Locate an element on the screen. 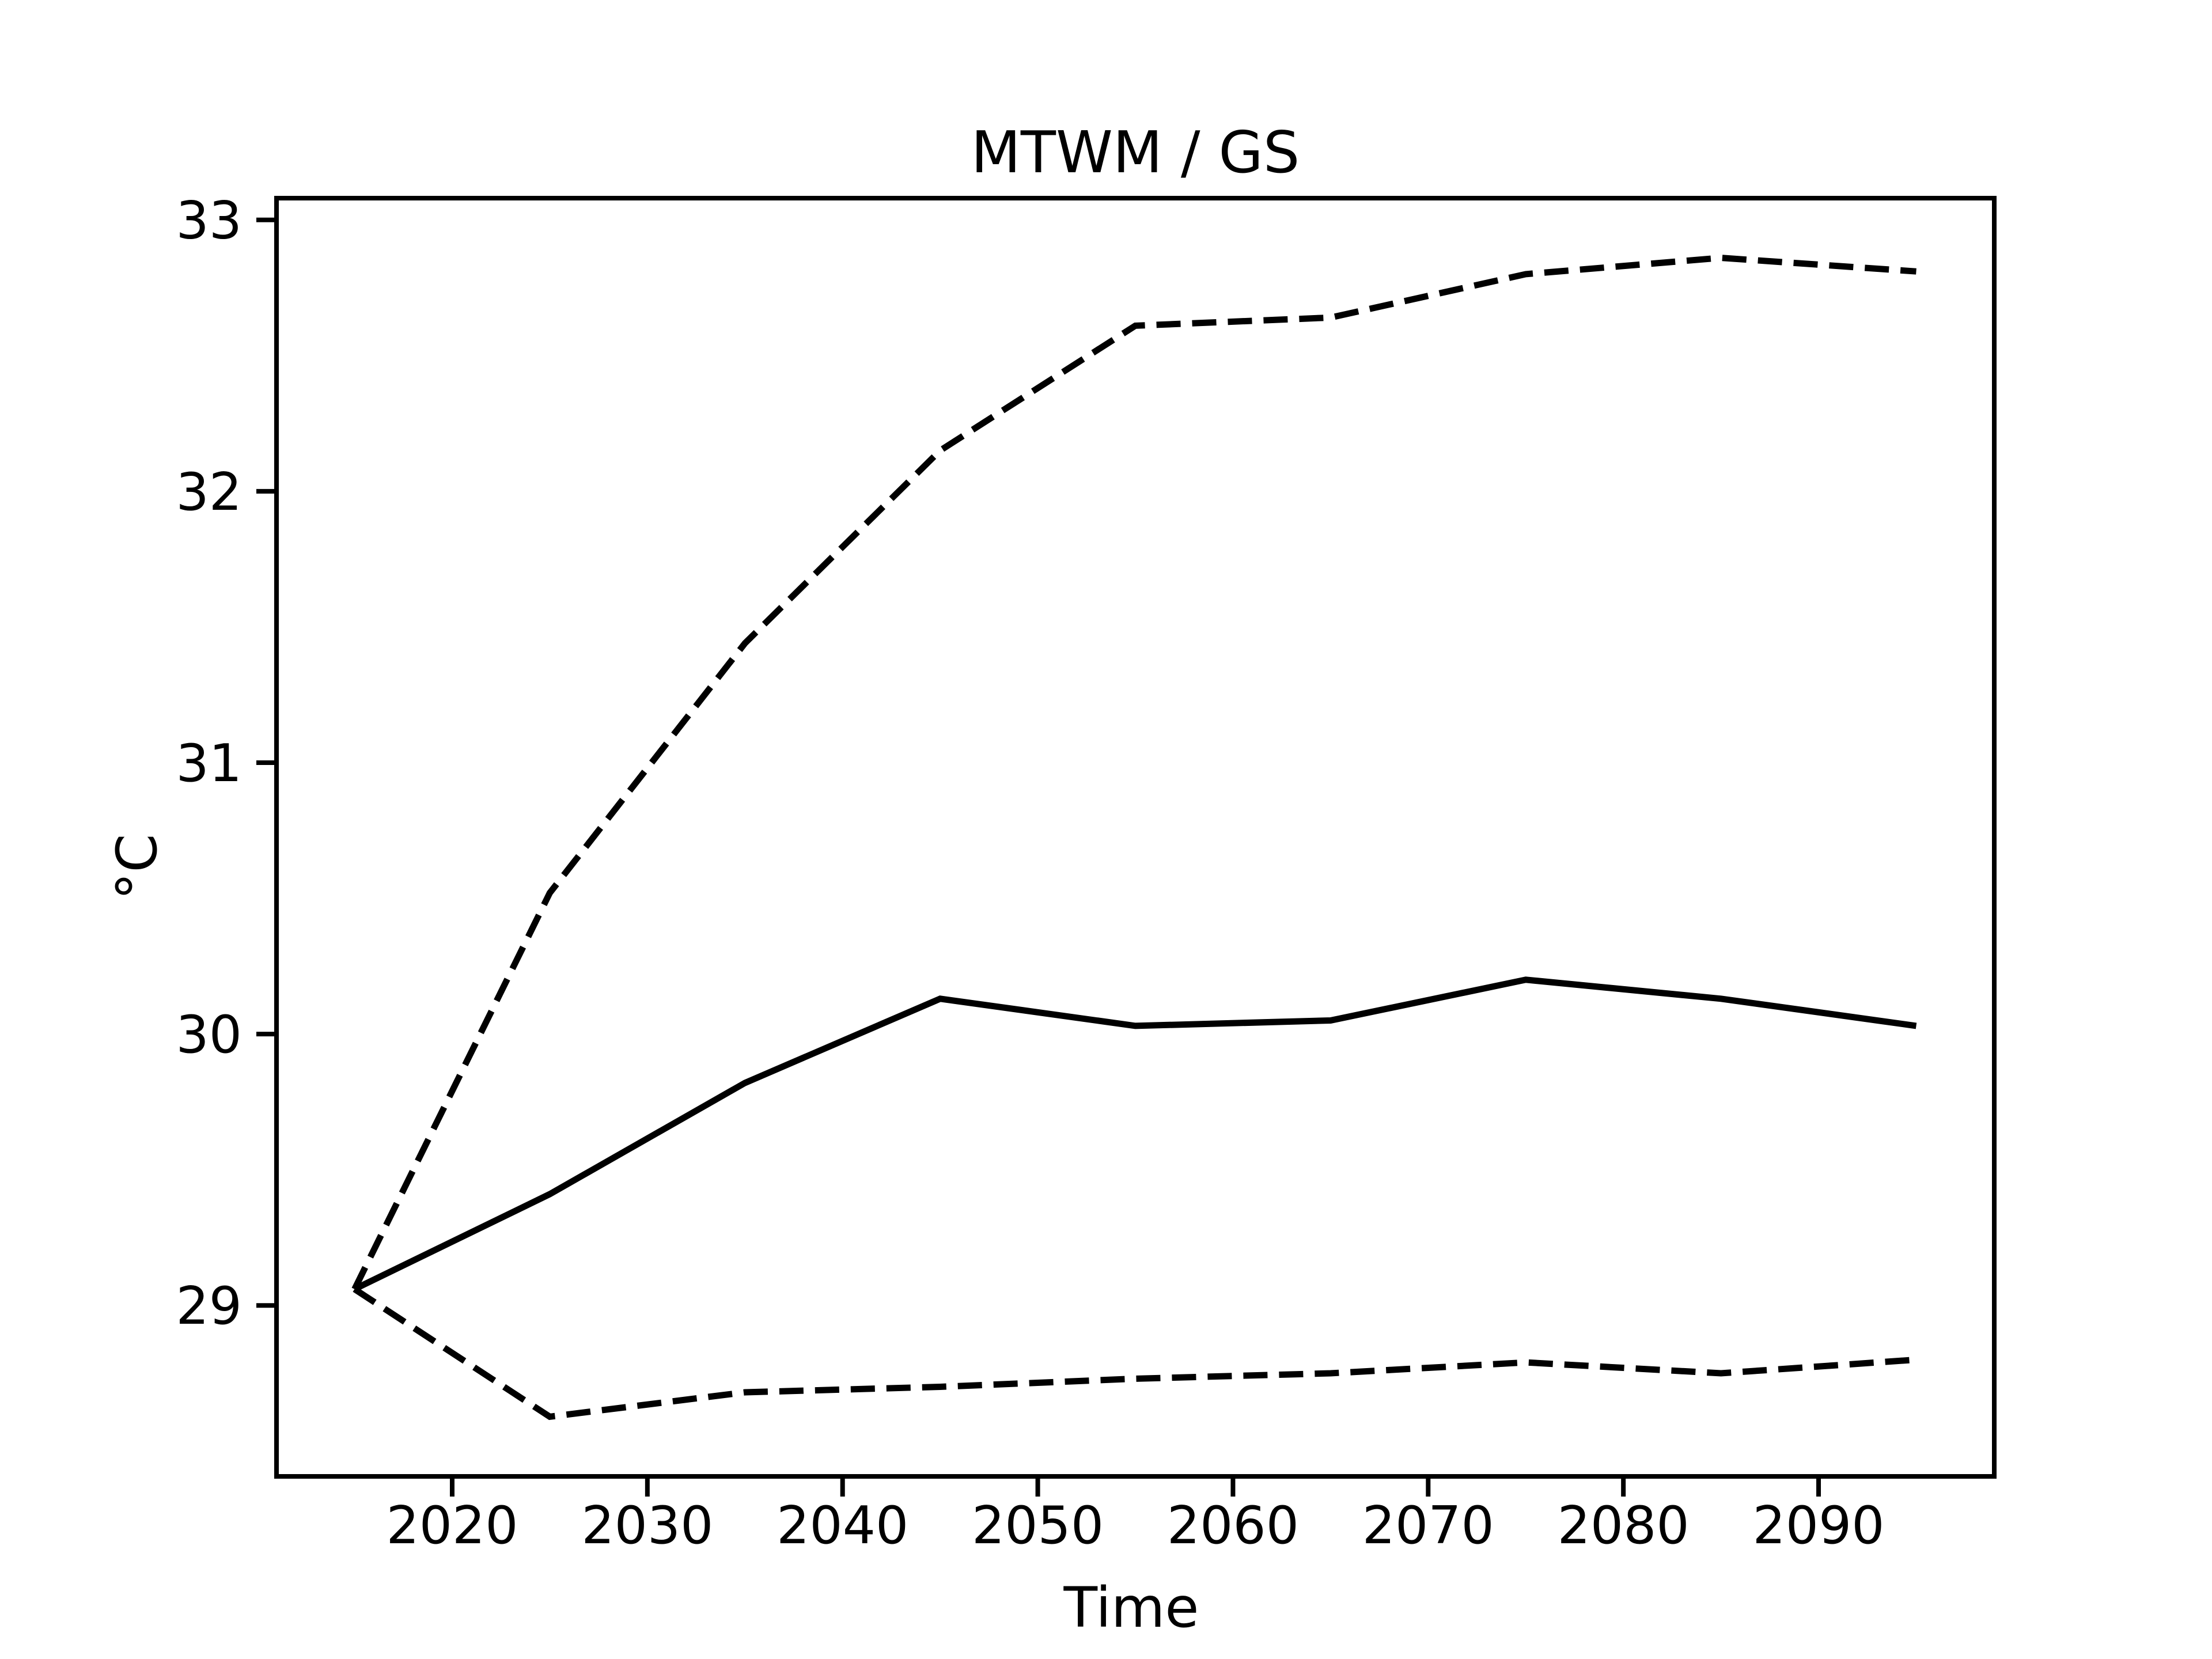 The image size is (2212, 1659). y-tick-label: 31 is located at coordinates (209, 763).